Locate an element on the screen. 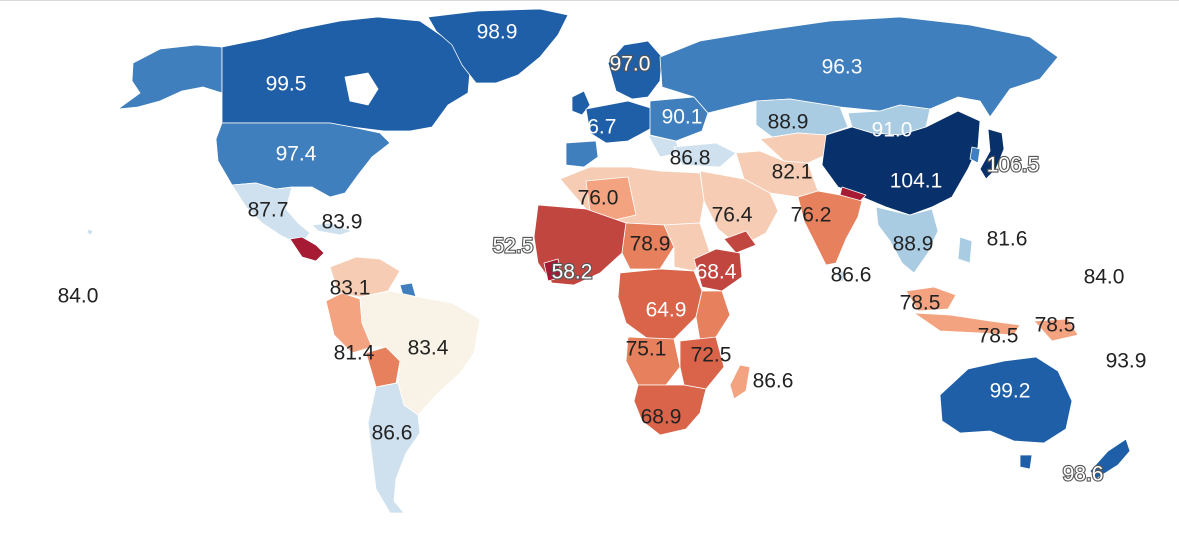 This screenshot has width=1179, height=537. value-label-canada: 99.5 is located at coordinates (286, 84).